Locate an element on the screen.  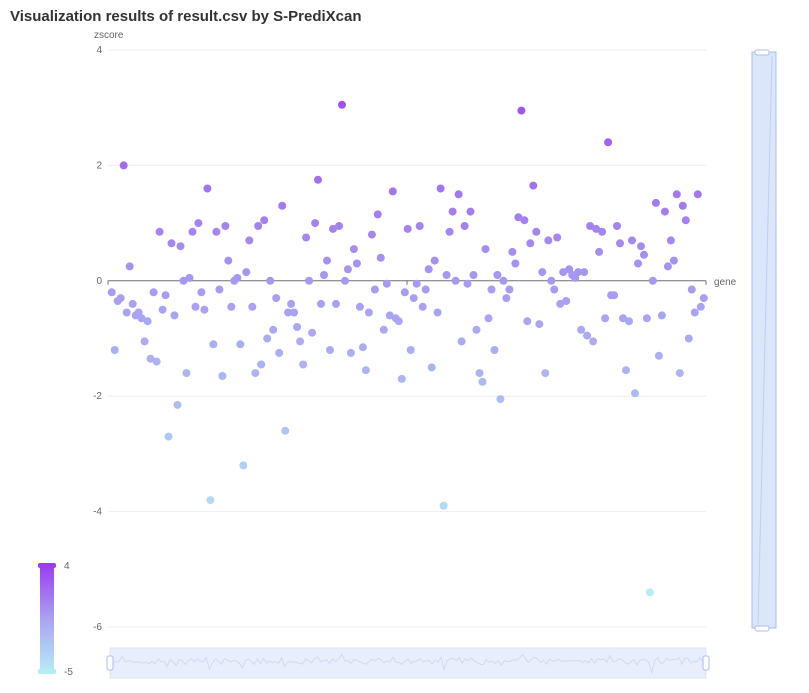
horizontal-zoom-left-handle is located at coordinates (110, 663).